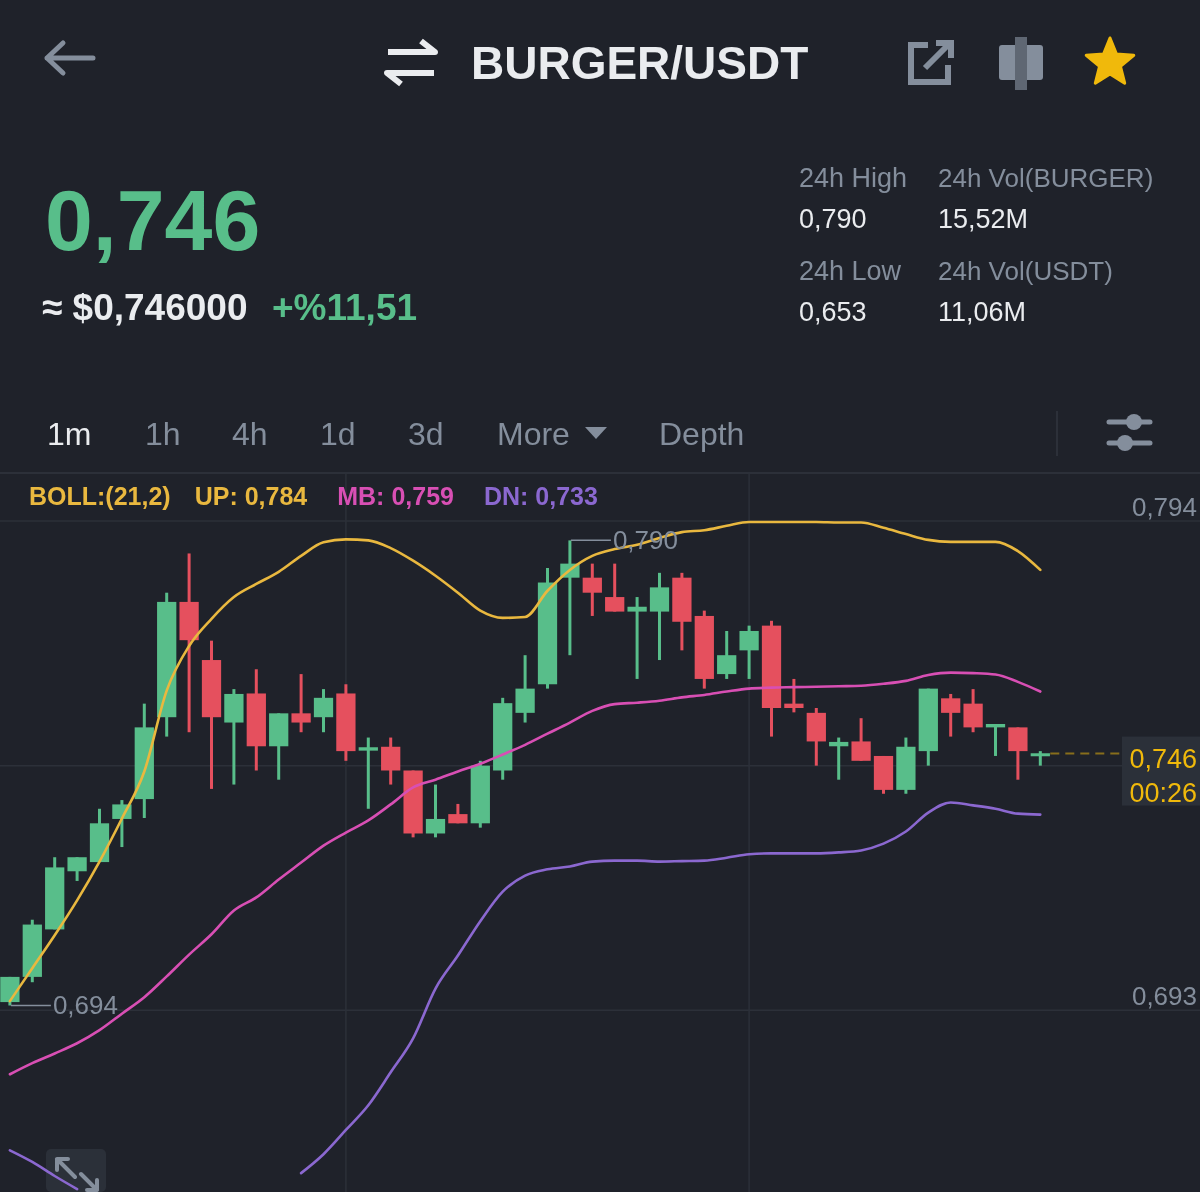 This screenshot has height=1192, width=1200. I want to click on text: 1d, so click(338, 434).